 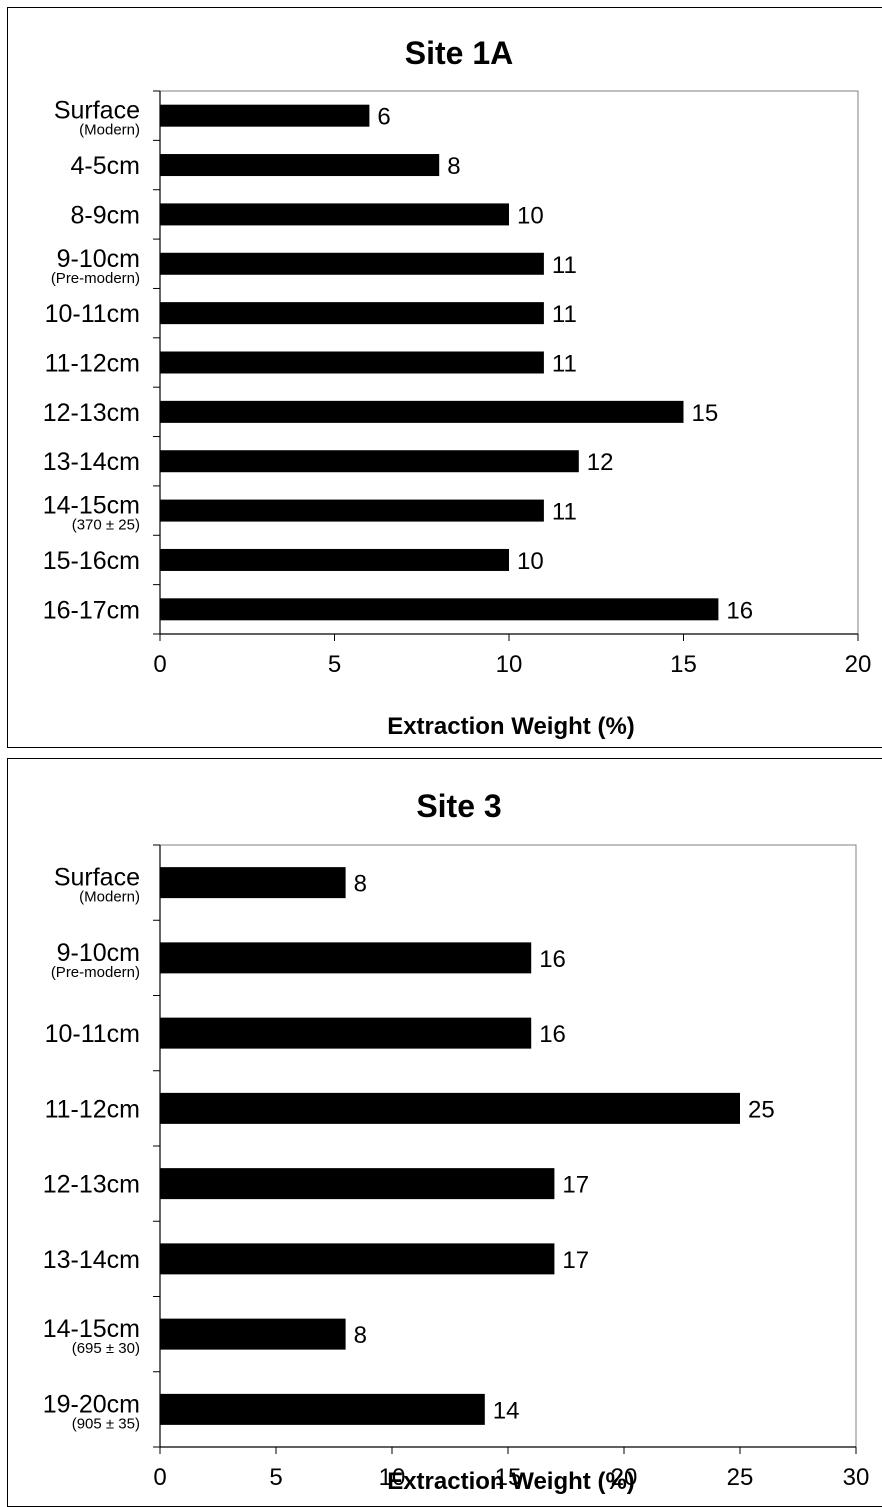 What do you see at coordinates (459, 53) in the screenshot?
I see `chart-title: Site 1A` at bounding box center [459, 53].